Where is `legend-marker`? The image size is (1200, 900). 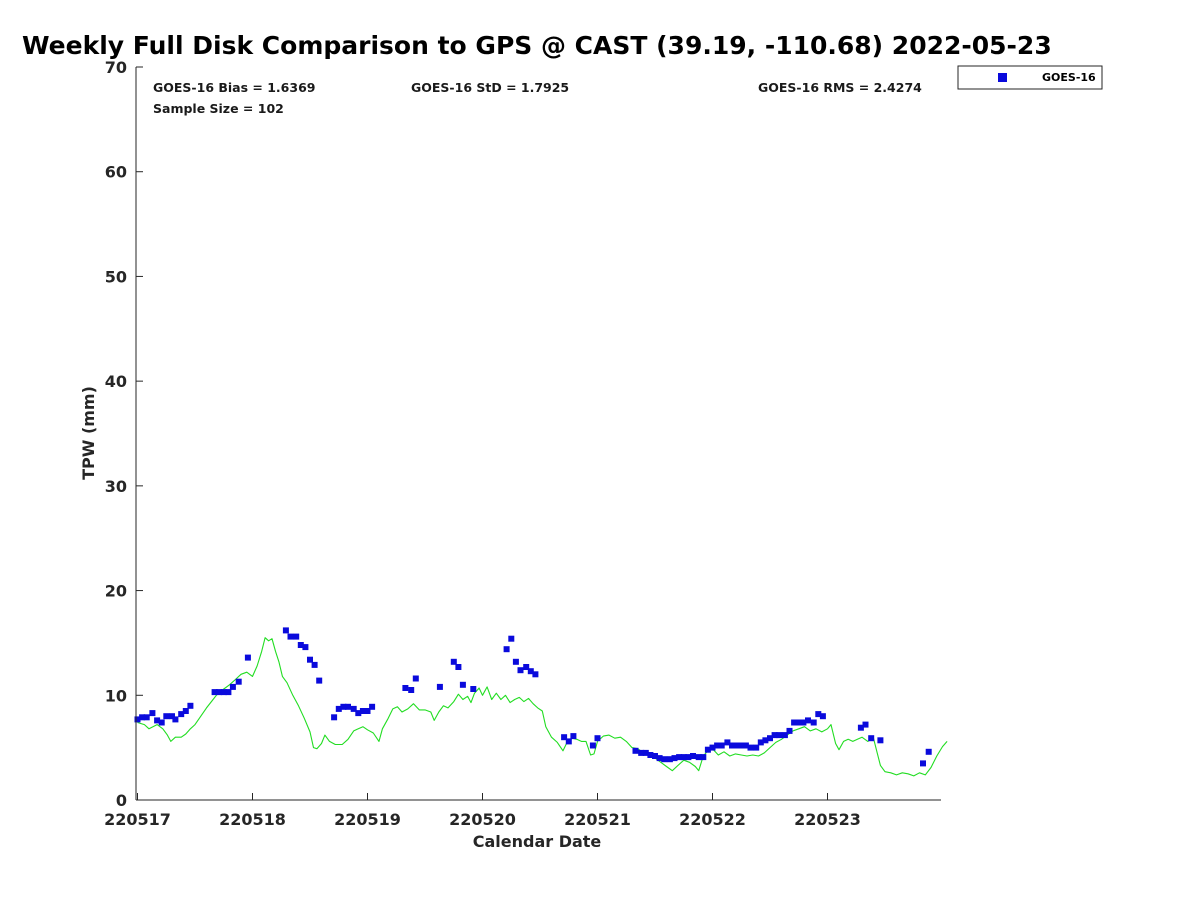
legend-marker is located at coordinates (1002, 77).